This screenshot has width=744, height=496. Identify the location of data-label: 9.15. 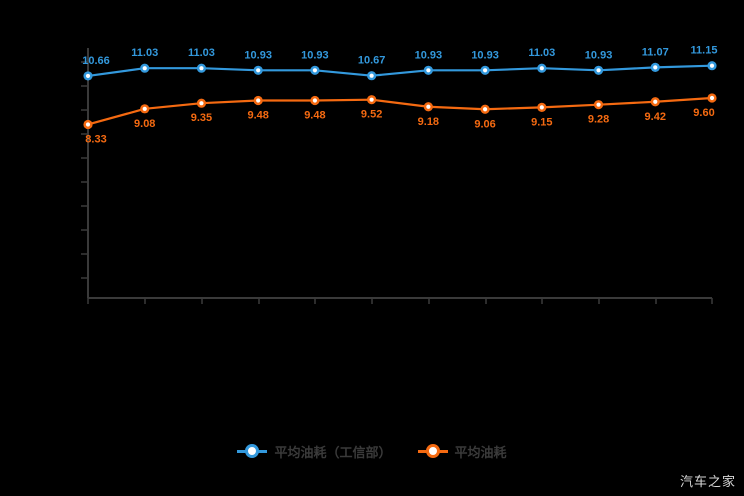
(541, 122).